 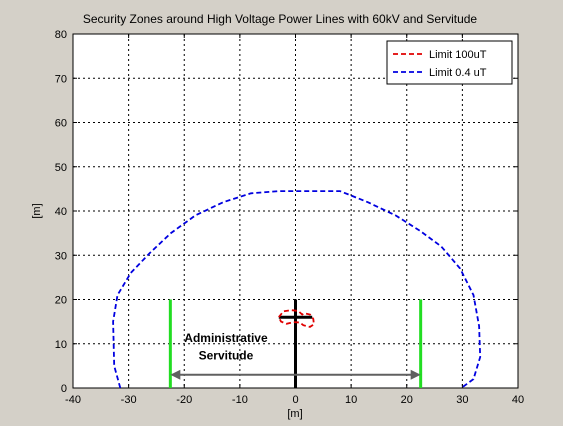 I want to click on legend-box, so click(x=449, y=62).